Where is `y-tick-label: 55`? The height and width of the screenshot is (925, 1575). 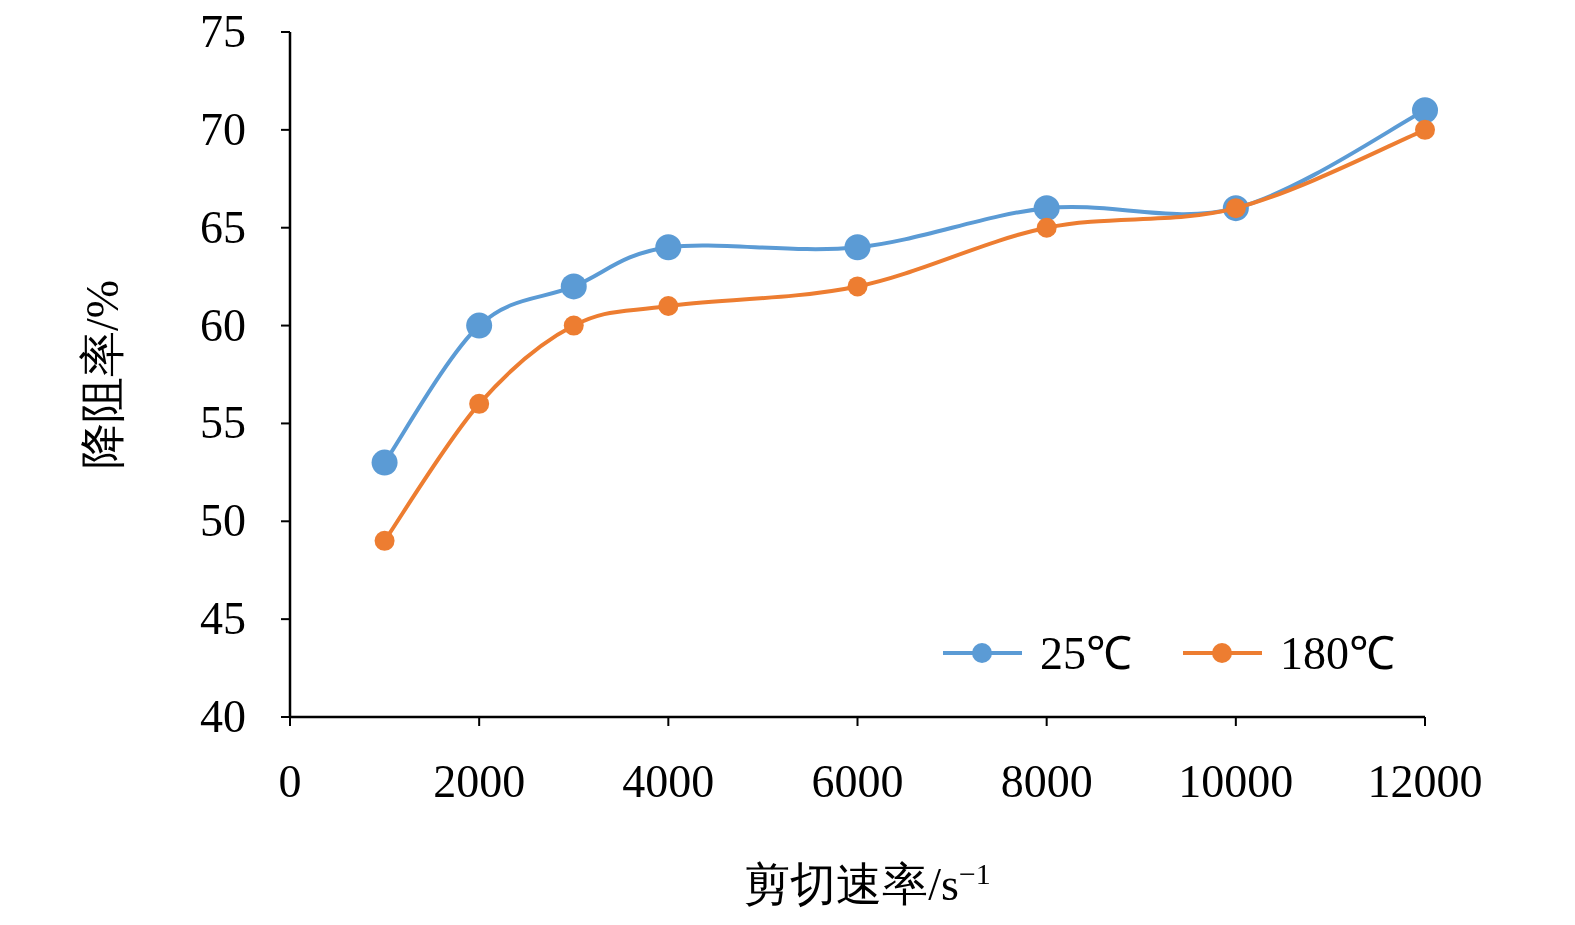 y-tick-label: 55 is located at coordinates (223, 423).